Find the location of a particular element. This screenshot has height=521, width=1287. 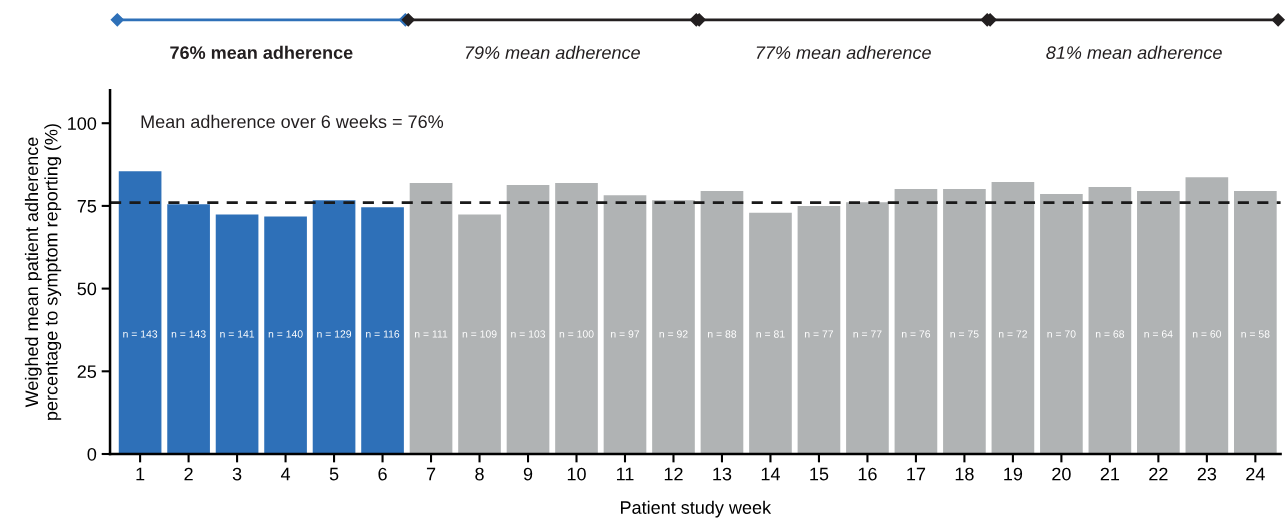

annotation: n = 88 is located at coordinates (722, 334).